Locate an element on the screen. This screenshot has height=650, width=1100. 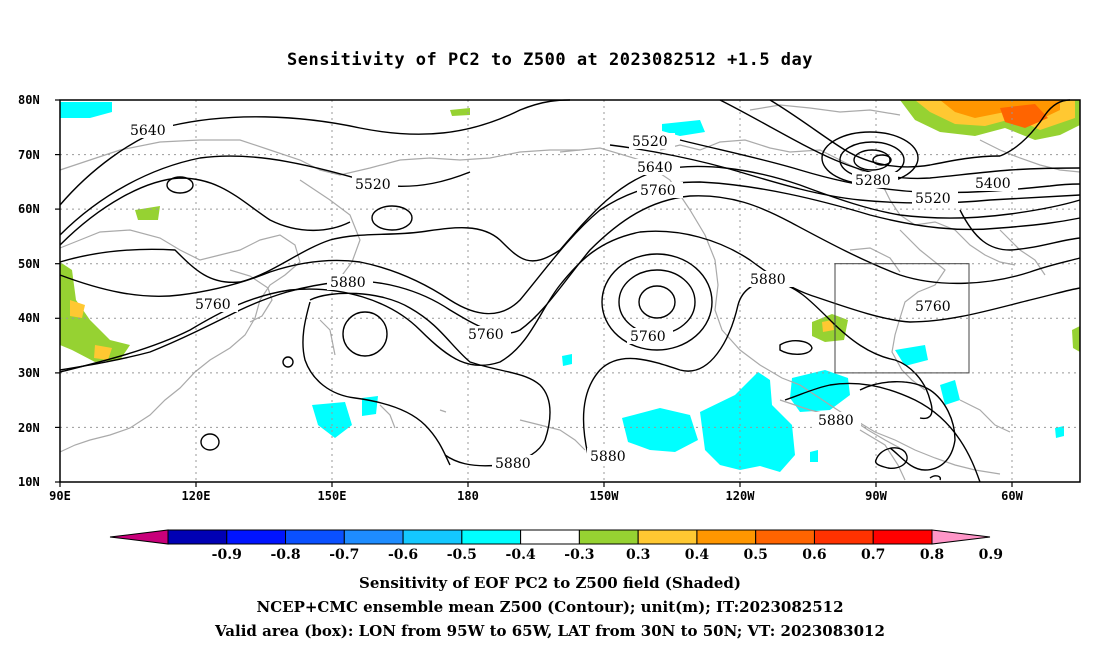
colorbar-label: -0.3 is located at coordinates (579, 555).